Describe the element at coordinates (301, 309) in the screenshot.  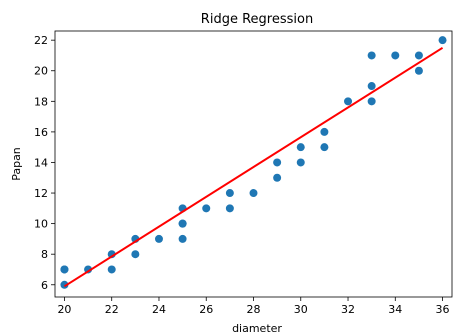
I see `x-tick-label: 30` at that location.